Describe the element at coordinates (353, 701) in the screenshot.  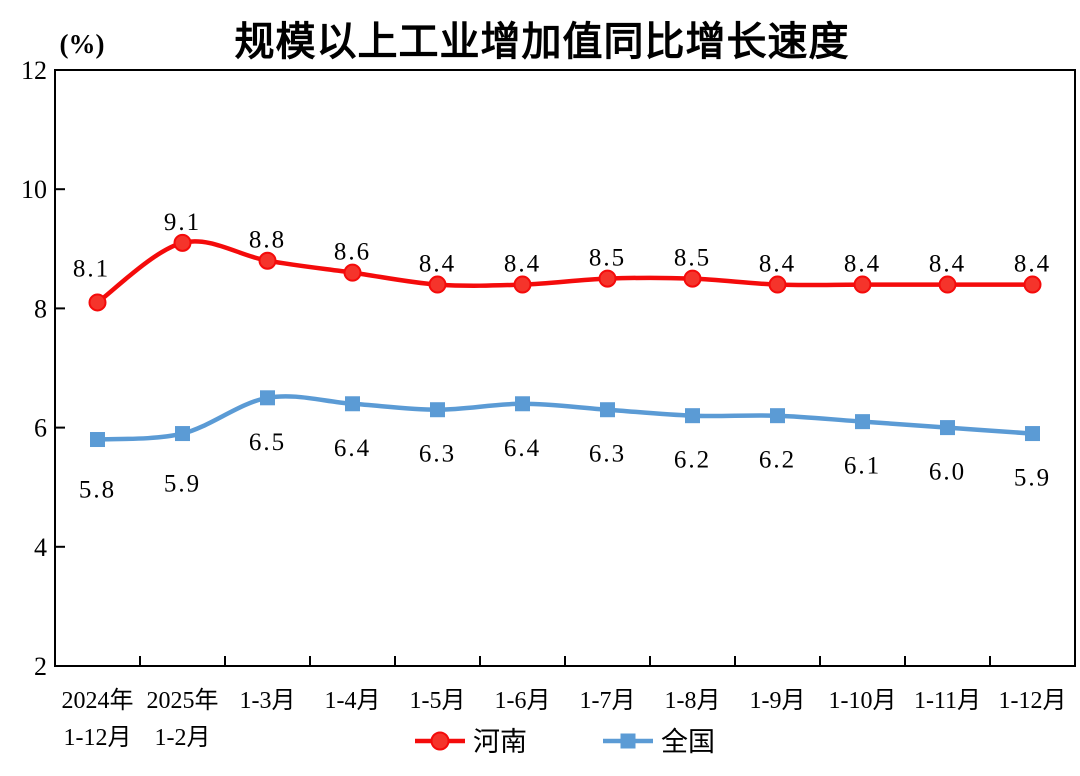
I see `x-axis-category-label: 1-4月` at that location.